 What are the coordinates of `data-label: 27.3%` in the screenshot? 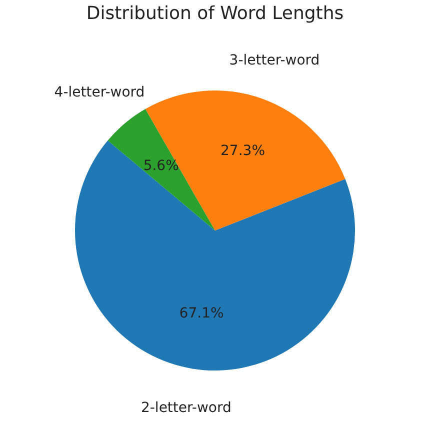 It's located at (243, 151).